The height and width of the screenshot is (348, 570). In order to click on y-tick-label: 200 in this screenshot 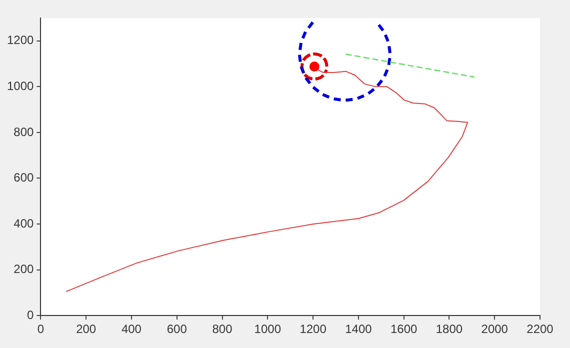, I will do `click(24, 269)`.